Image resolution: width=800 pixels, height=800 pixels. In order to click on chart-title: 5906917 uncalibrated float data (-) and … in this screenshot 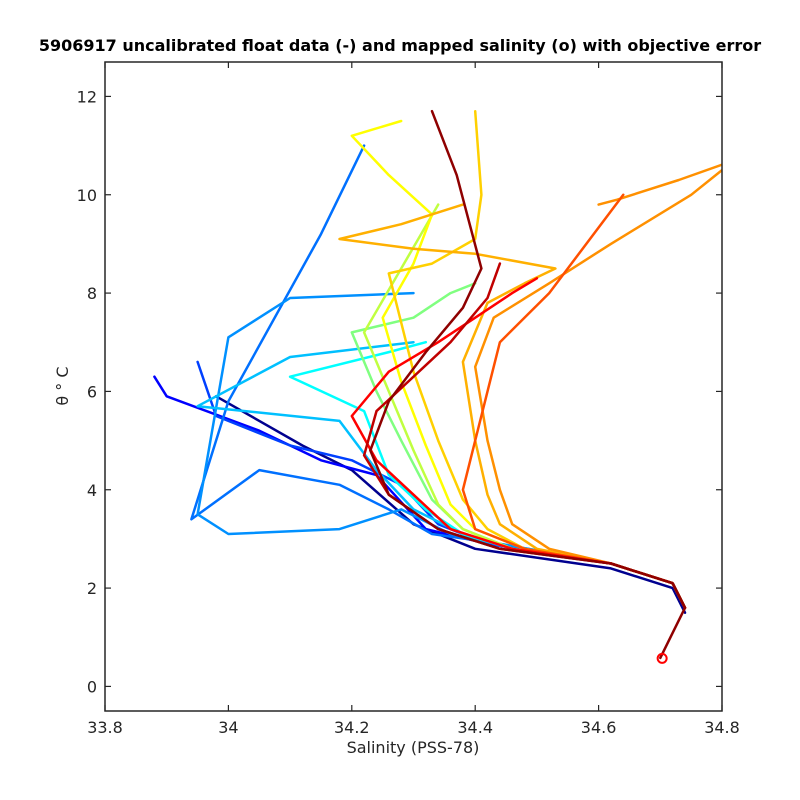, I will do `click(400, 45)`.